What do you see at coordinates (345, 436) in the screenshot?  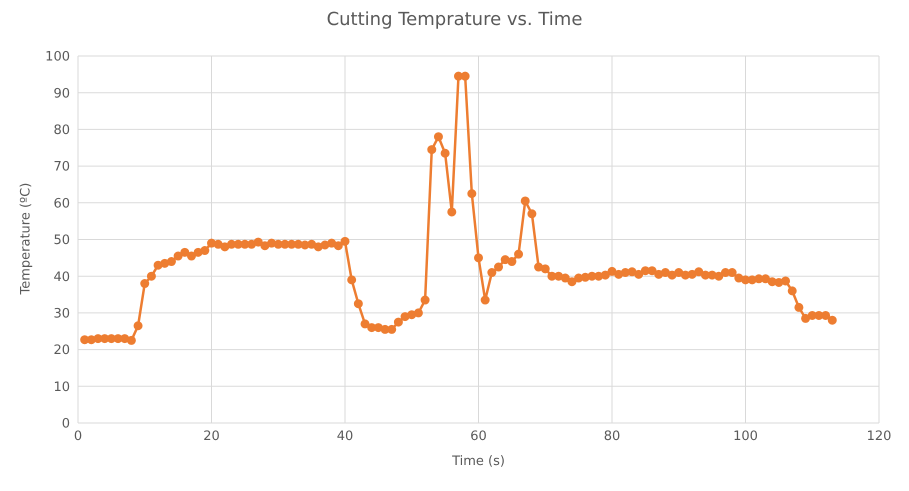 I see `x-tick-label: 40` at bounding box center [345, 436].